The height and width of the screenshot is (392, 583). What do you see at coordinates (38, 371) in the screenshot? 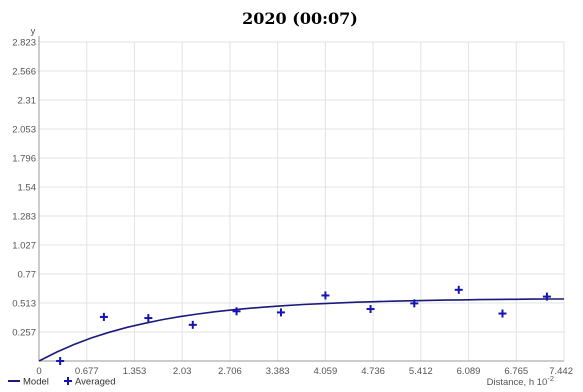
I see `x-tick-label: 0` at bounding box center [38, 371].